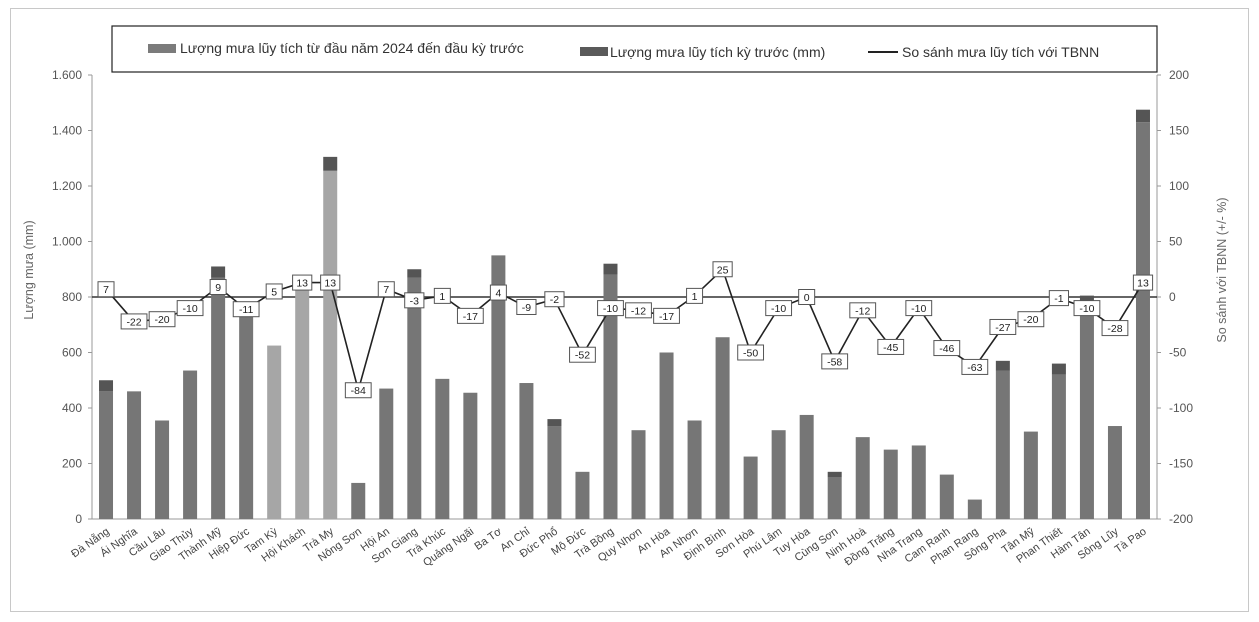  I want to click on data-label: -22, so click(134, 321).